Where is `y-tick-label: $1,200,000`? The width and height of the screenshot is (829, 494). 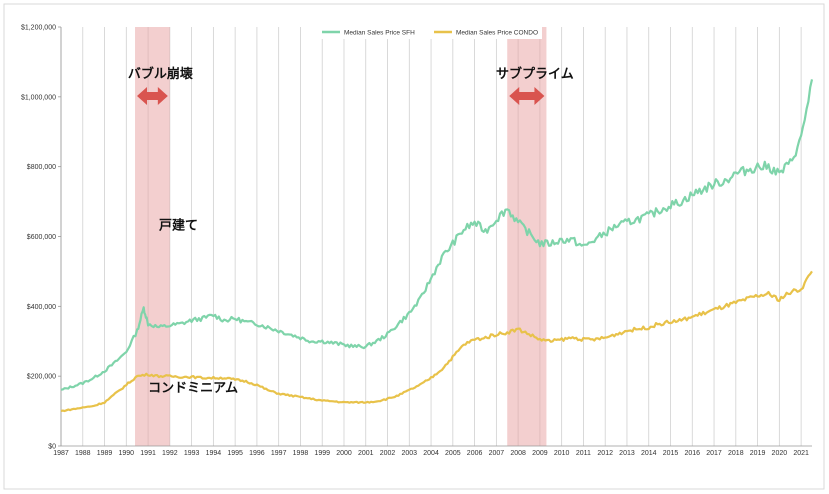 y-tick-label: $1,200,000 is located at coordinates (38, 28).